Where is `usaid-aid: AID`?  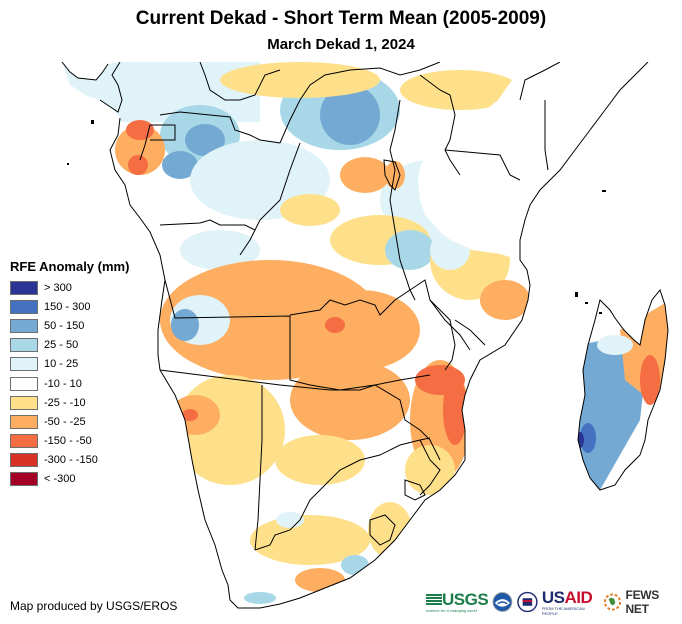 usaid-aid: AID is located at coordinates (578, 597).